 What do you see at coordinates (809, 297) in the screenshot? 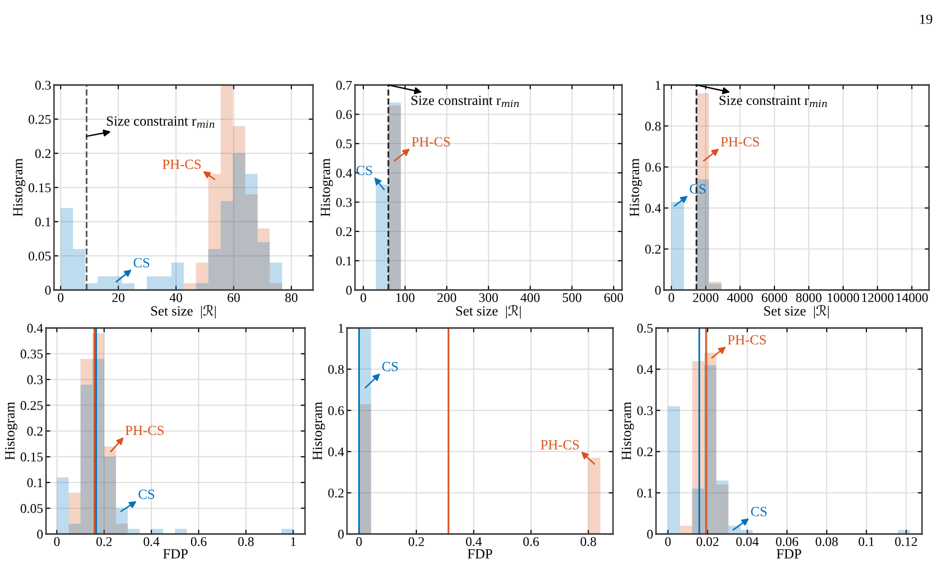
I see `x-tick-label: 8000` at bounding box center [809, 297].